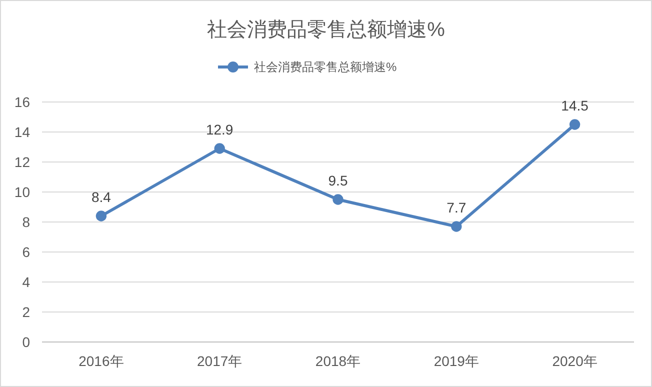 The width and height of the screenshot is (652, 387). I want to click on x-tick-label: 2020年, so click(575, 361).